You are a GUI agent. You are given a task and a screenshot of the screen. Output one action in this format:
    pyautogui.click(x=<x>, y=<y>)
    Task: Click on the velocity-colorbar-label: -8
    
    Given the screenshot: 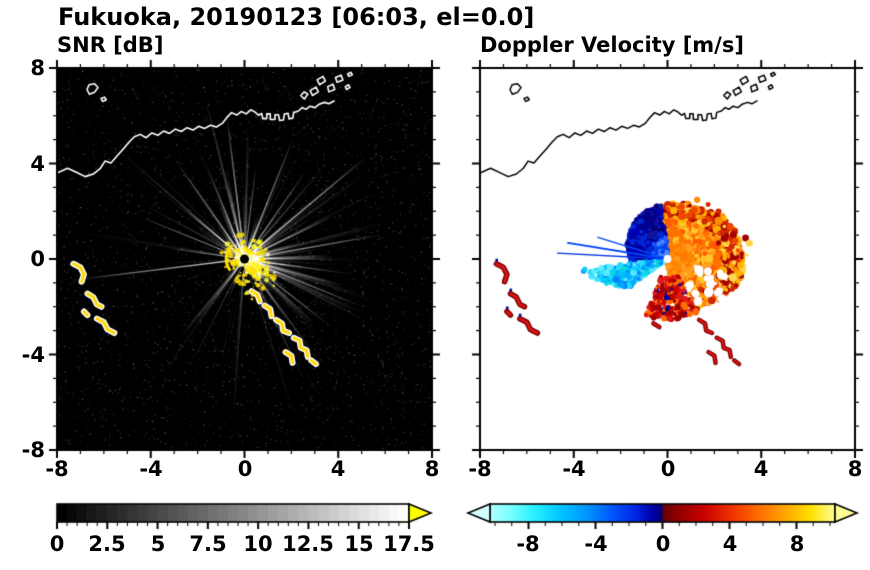 What is the action you would take?
    pyautogui.click(x=528, y=544)
    